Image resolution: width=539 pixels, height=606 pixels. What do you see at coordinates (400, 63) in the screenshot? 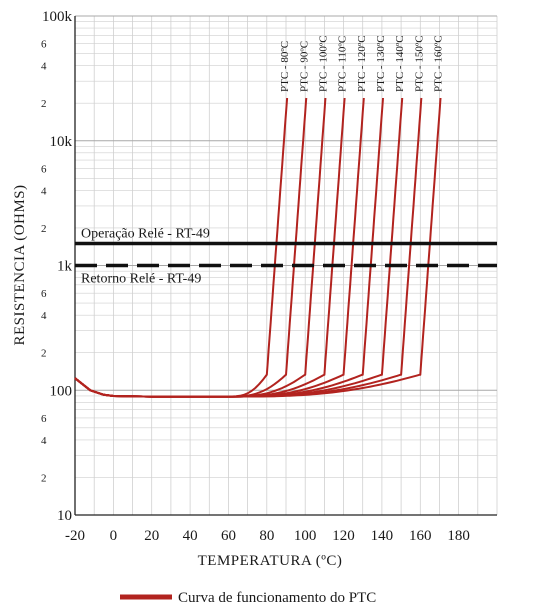
I see `series-label-ptc-140: PTC - 140ºC` at bounding box center [400, 63].